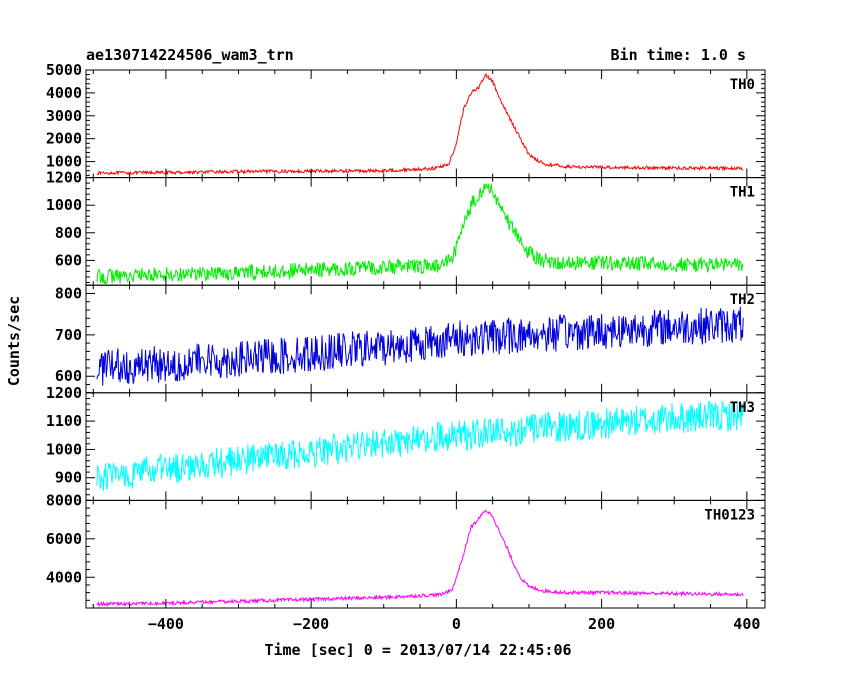 This screenshot has width=850, height=680. I want to click on y-tick-label: 6000, so click(64, 539).